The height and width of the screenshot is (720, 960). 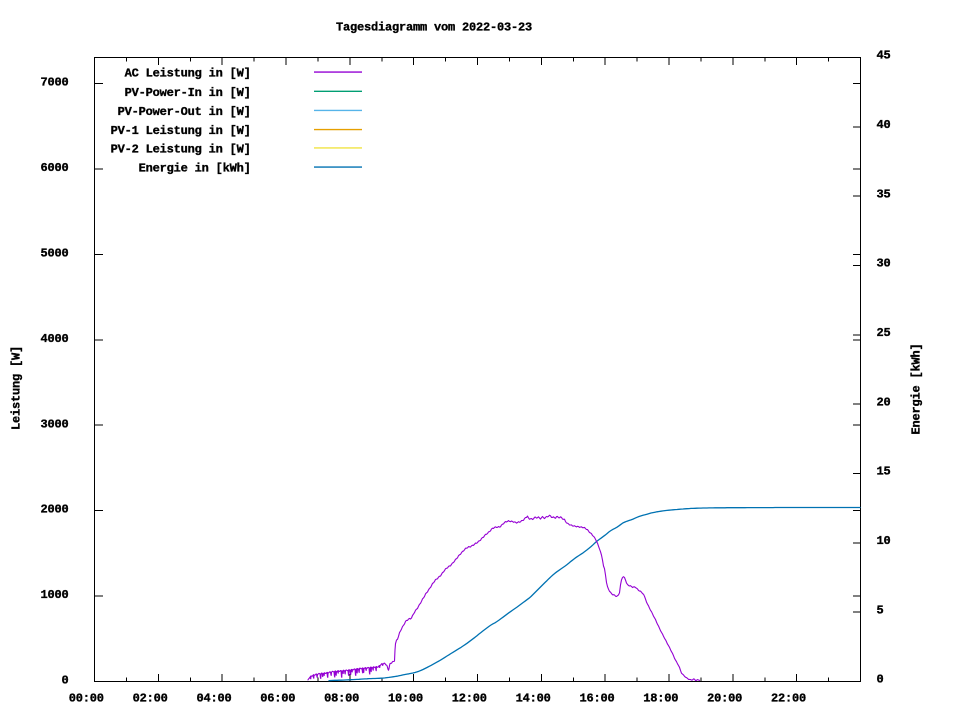 I want to click on svg-text: 6000, so click(x=54, y=168).